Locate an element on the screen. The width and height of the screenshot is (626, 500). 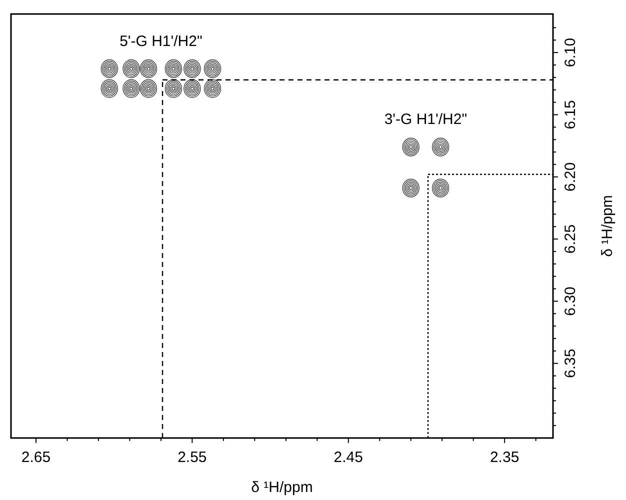
annotation: 5'-G H1'/H2" is located at coordinates (161, 41).